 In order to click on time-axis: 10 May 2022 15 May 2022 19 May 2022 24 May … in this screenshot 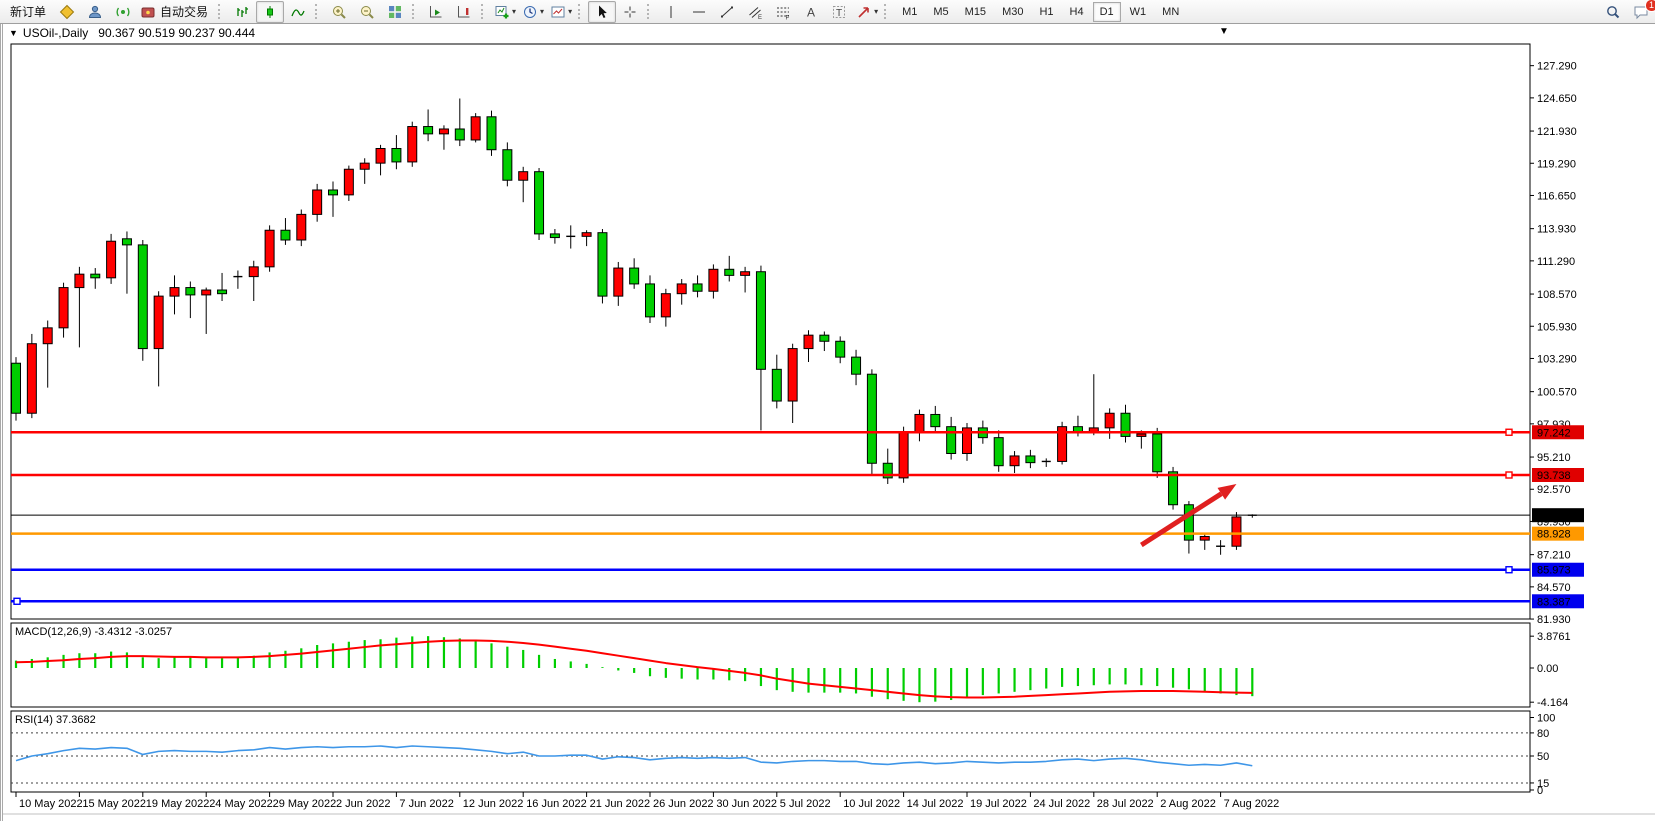, I will do `click(647, 801)`.